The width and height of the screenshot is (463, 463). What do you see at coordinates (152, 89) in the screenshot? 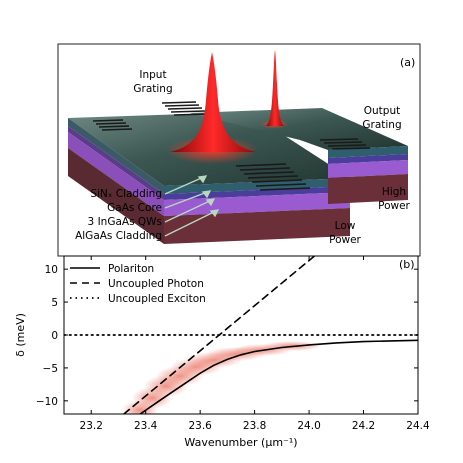
I see `input-grating-label-2: Grating` at bounding box center [152, 89].